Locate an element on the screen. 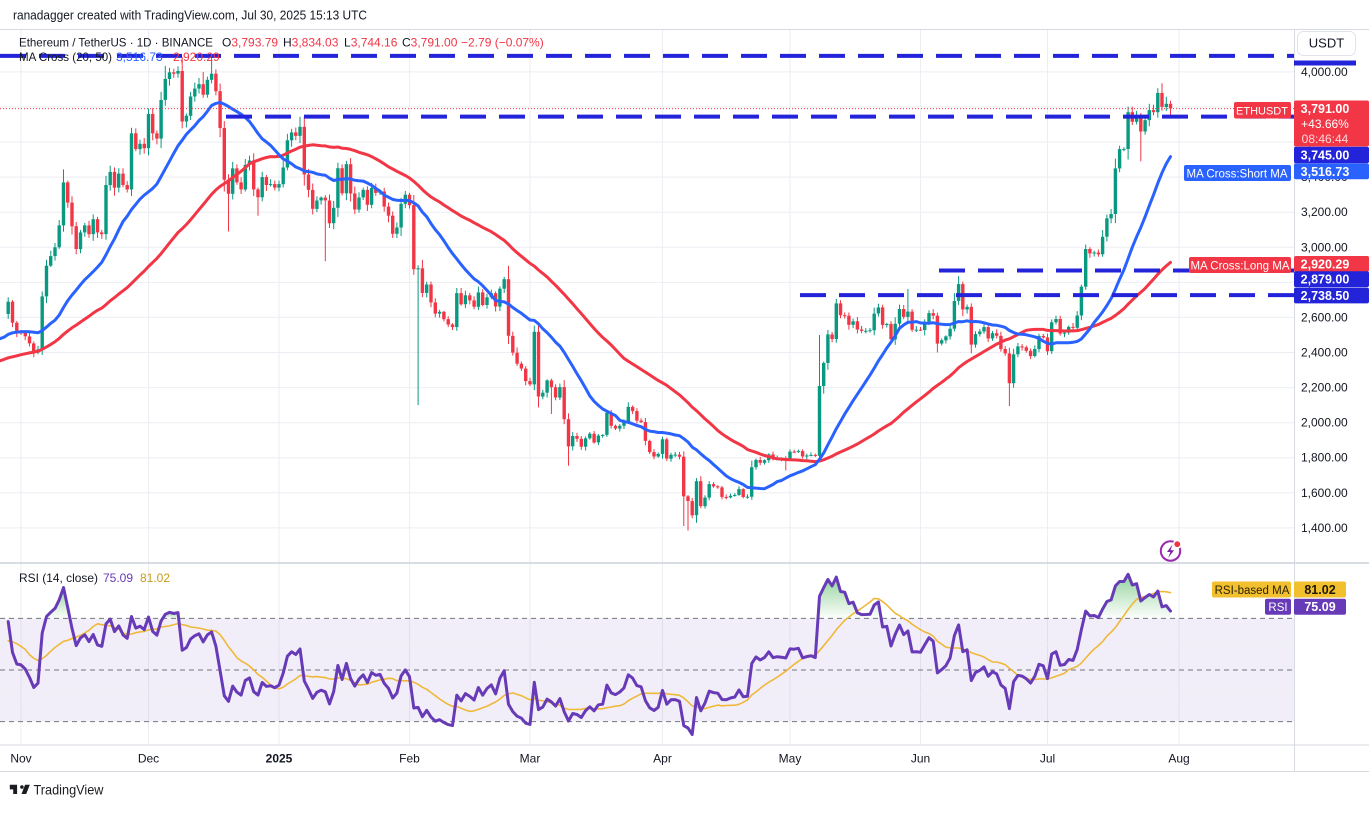  svg-text: 2,879.00 is located at coordinates (1325, 280).